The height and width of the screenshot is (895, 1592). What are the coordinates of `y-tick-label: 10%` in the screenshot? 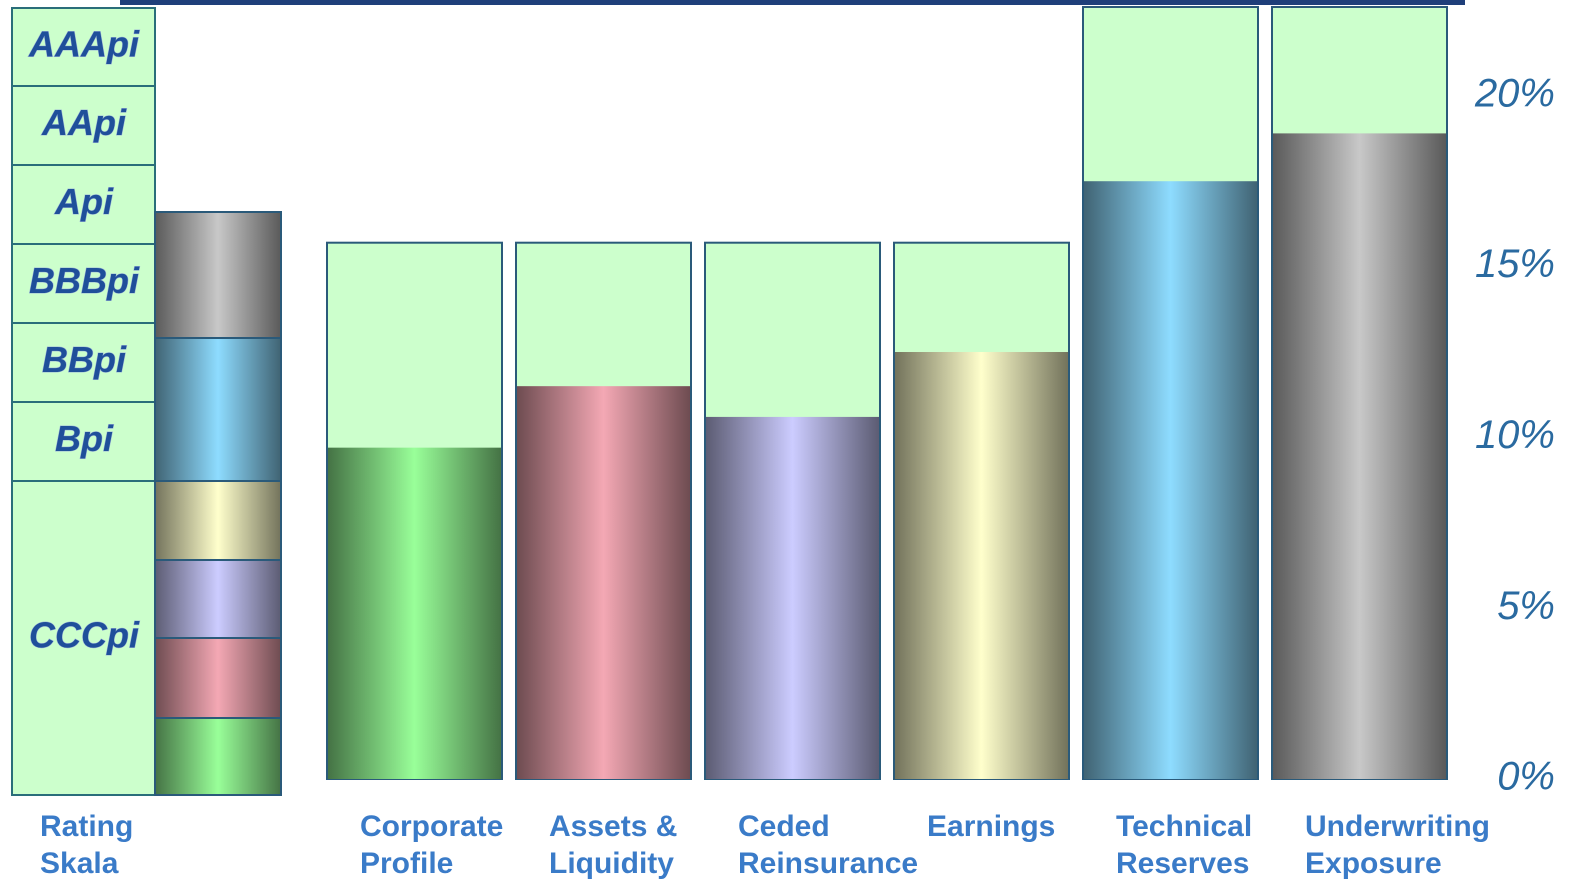 It's located at (1515, 435).